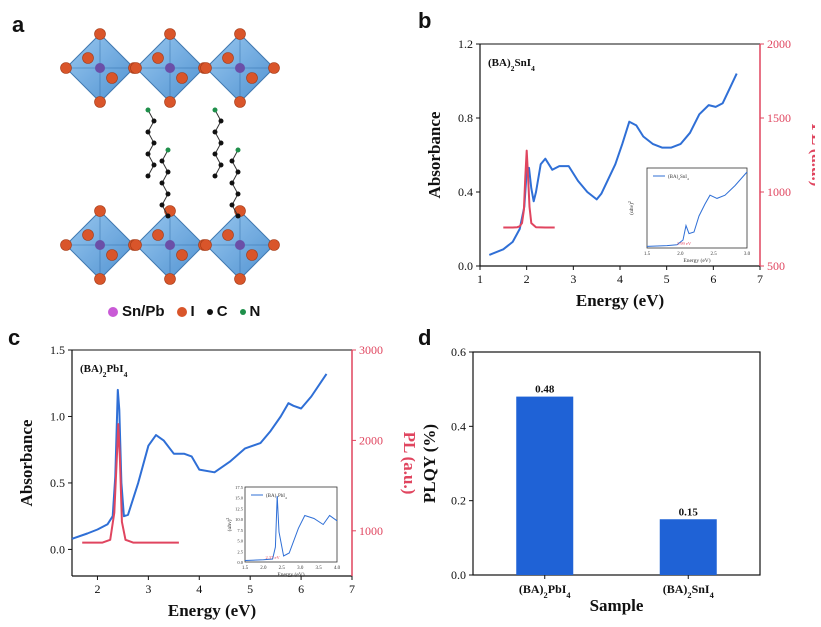 This screenshot has height=627, width=821. I want to click on organic-chains, so click(193, 163).